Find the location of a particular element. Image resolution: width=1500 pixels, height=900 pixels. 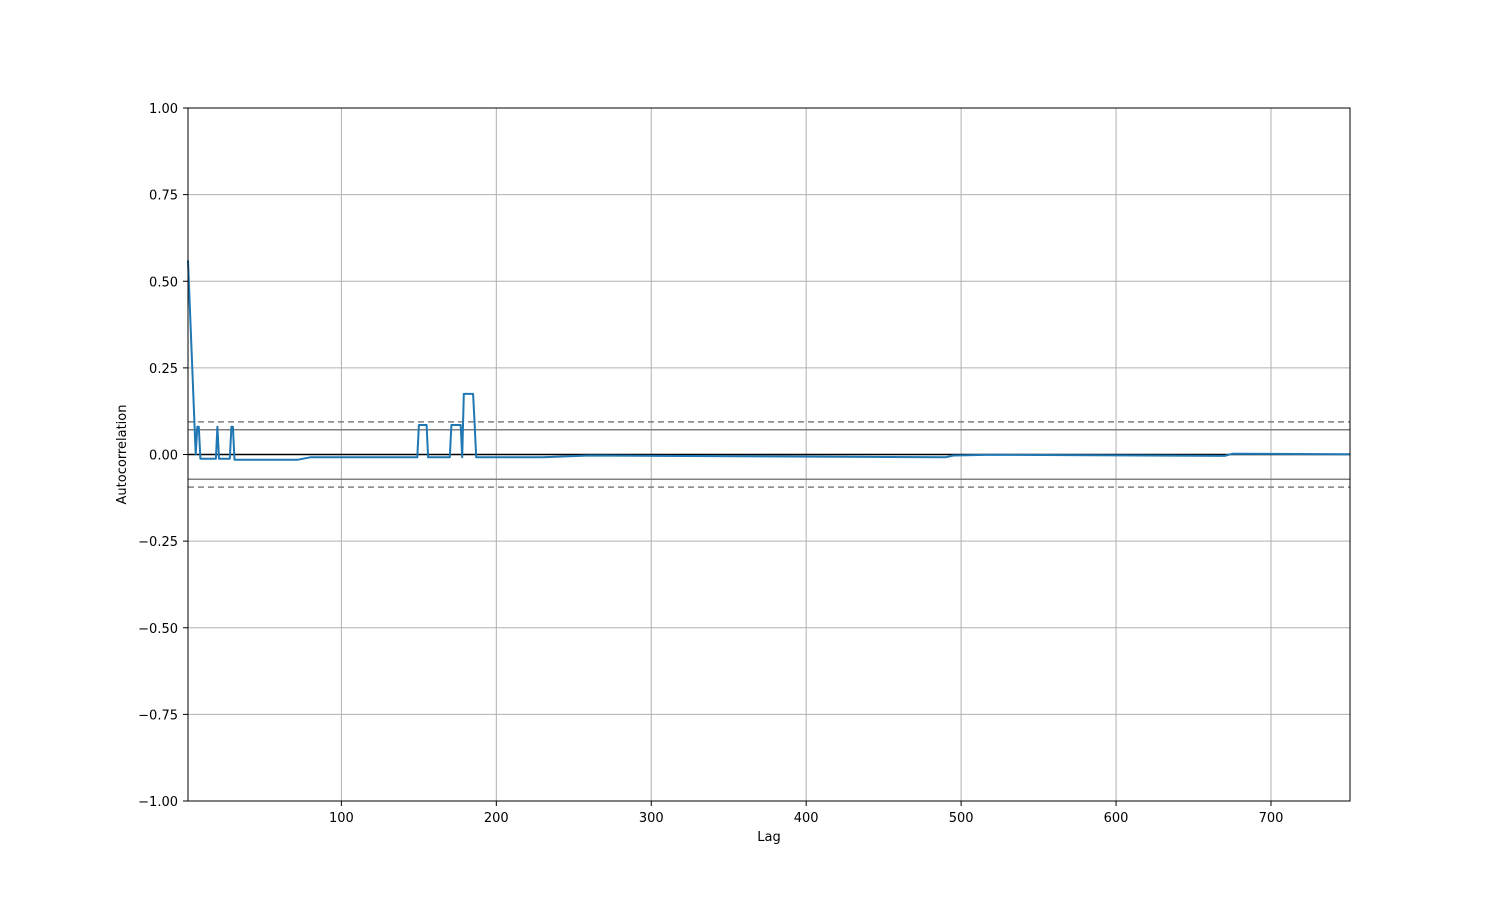

y-tick-label: −0.25 is located at coordinates (158, 542).